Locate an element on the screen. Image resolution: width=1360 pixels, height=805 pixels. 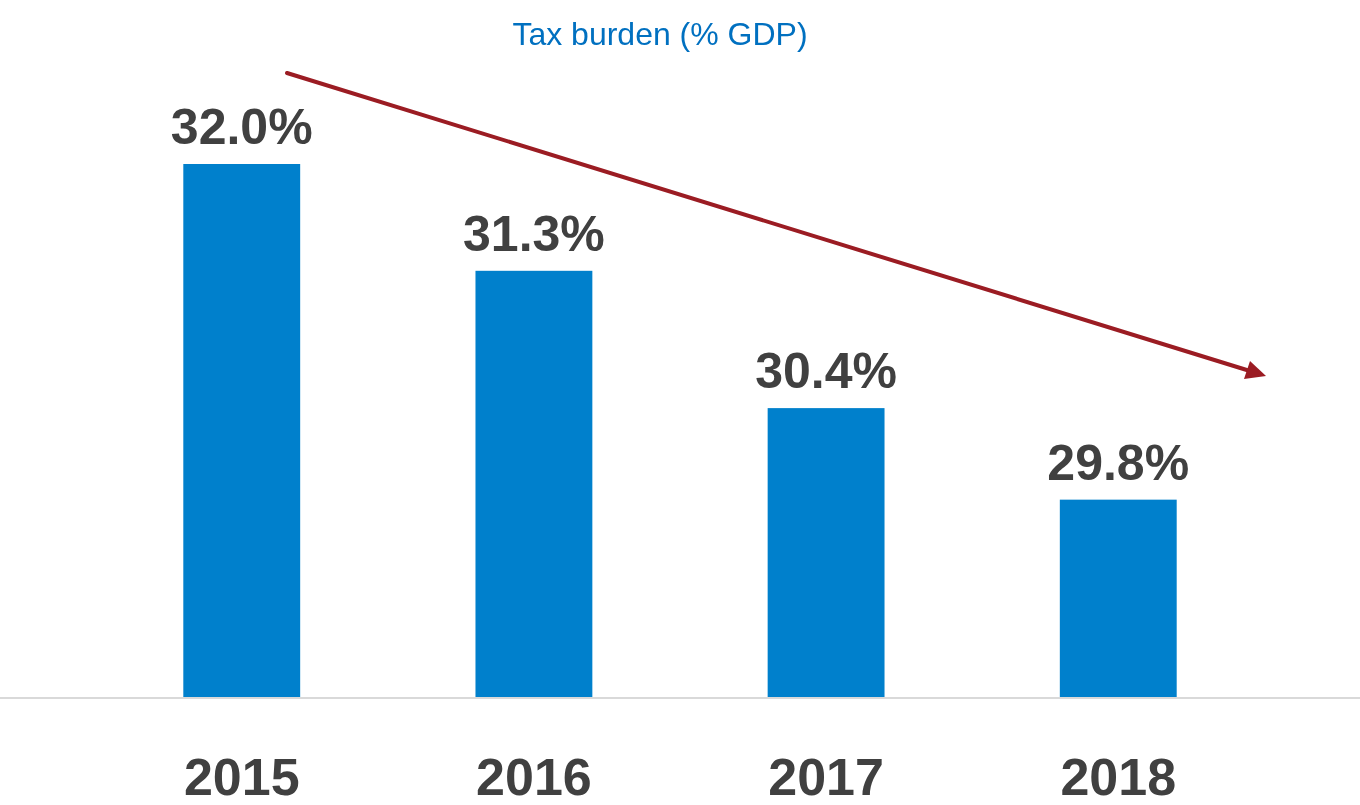
data-label: 32.0% is located at coordinates (241, 127).